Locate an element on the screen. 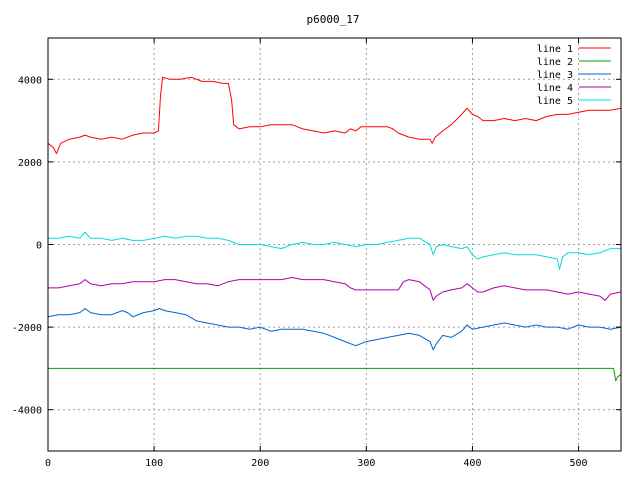  legend-label: line 2 is located at coordinates (555, 62).